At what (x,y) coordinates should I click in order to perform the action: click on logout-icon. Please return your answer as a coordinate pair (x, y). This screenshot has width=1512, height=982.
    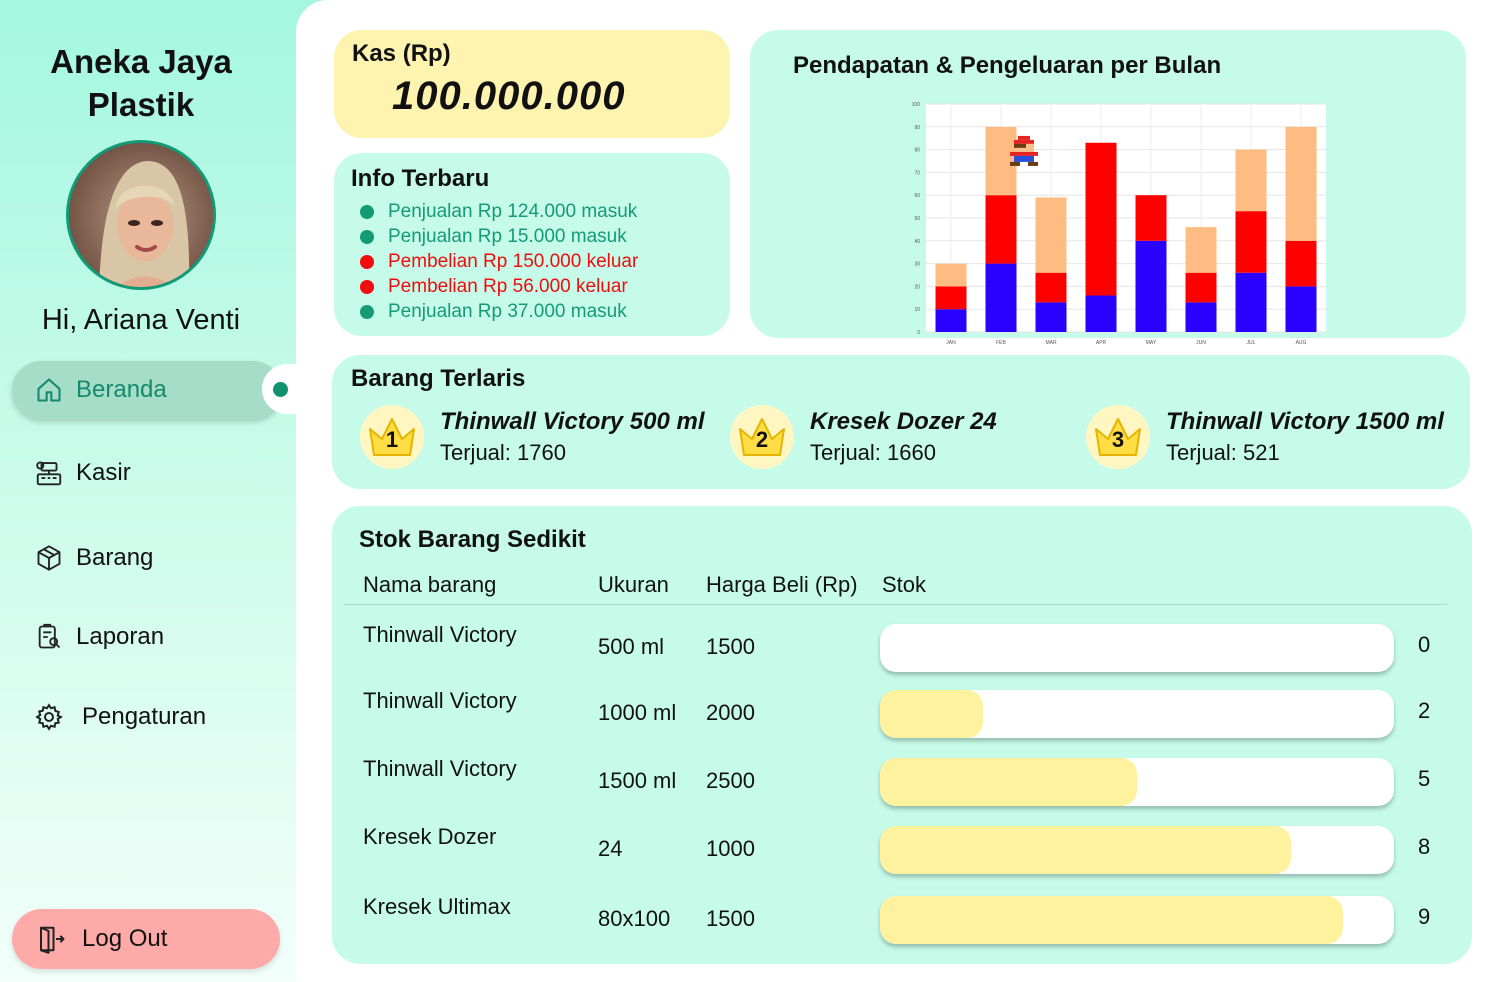
    Looking at the image, I should click on (52, 939).